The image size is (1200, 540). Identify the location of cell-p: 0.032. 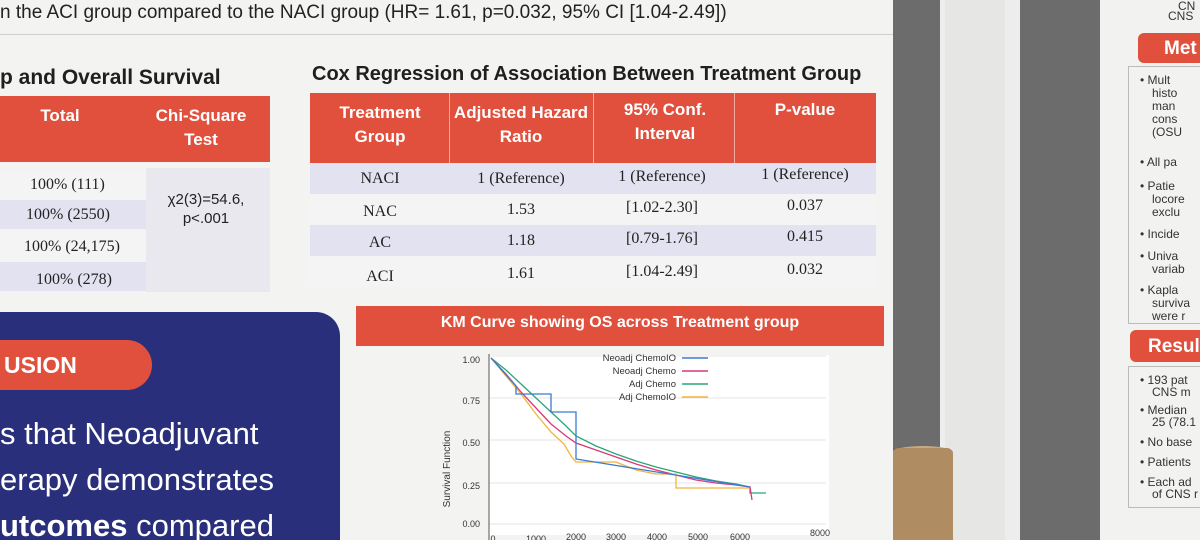
(805, 269).